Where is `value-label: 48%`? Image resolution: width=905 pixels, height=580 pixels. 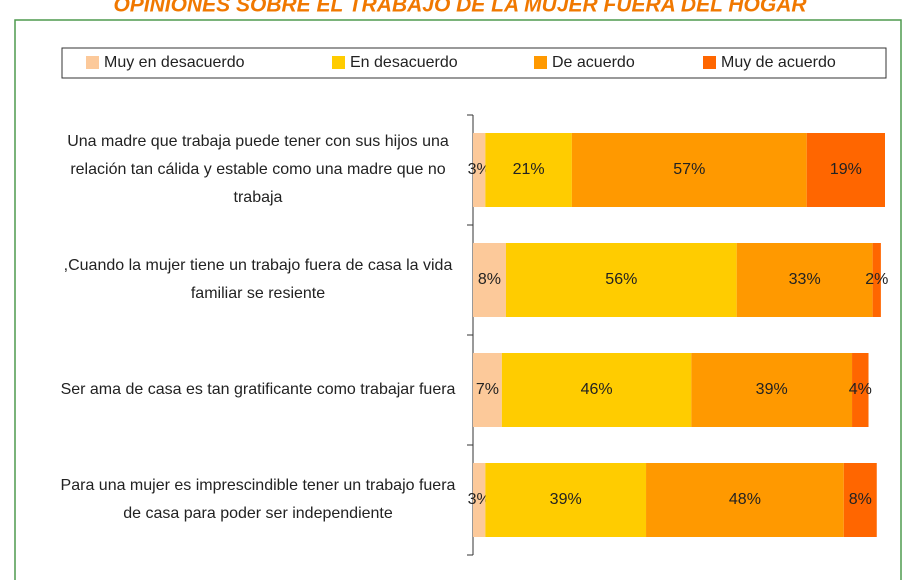
value-label: 48% is located at coordinates (745, 499).